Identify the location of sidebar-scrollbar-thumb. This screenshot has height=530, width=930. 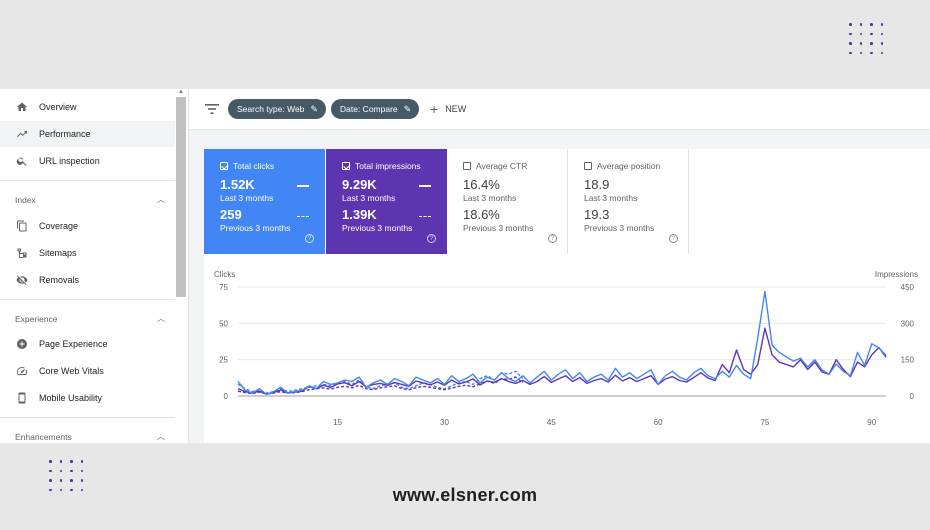
(181, 197).